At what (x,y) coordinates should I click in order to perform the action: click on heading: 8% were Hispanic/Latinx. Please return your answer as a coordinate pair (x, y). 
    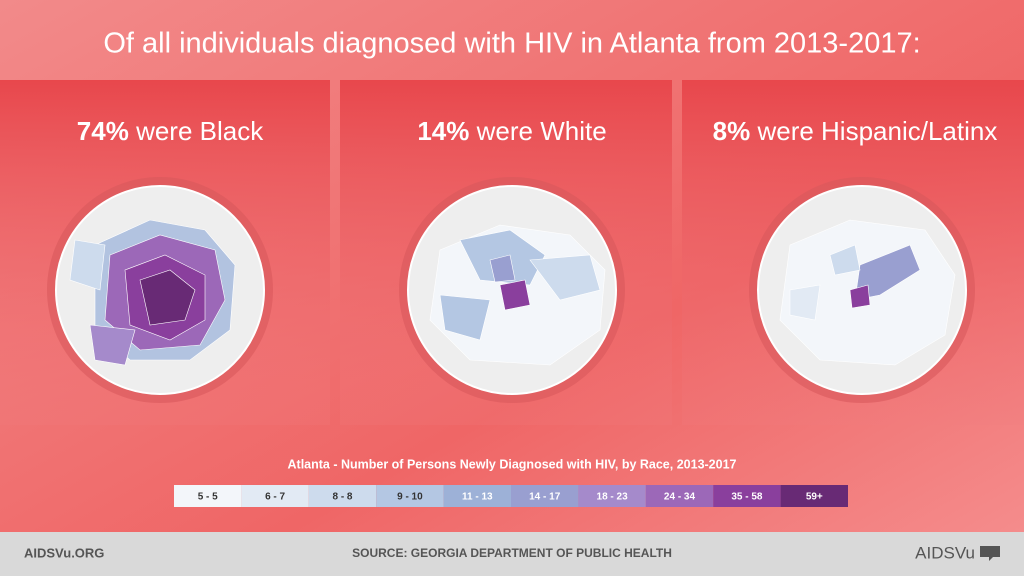
    Looking at the image, I should click on (855, 131).